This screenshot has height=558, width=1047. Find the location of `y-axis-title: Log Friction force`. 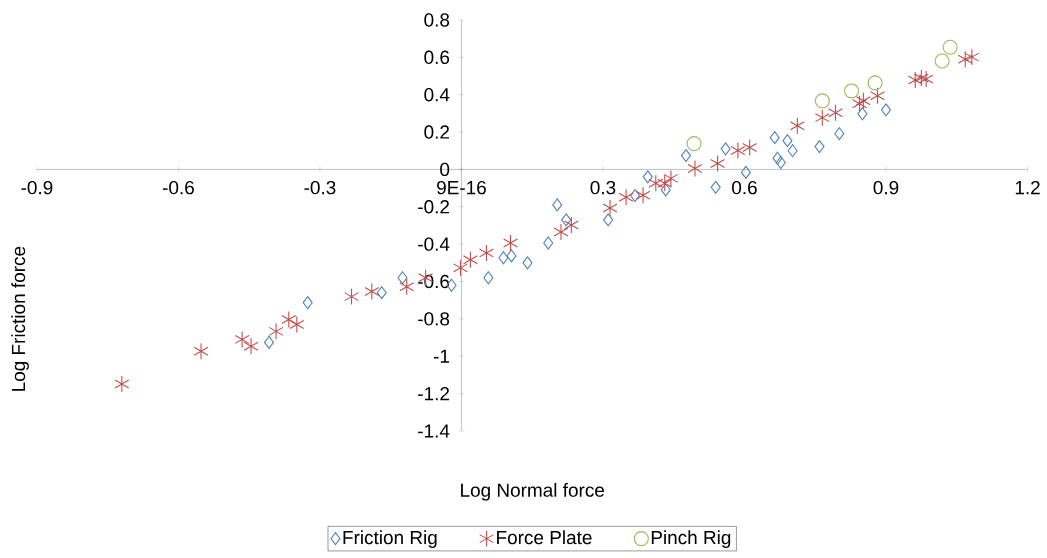

y-axis-title: Log Friction force is located at coordinates (20, 318).